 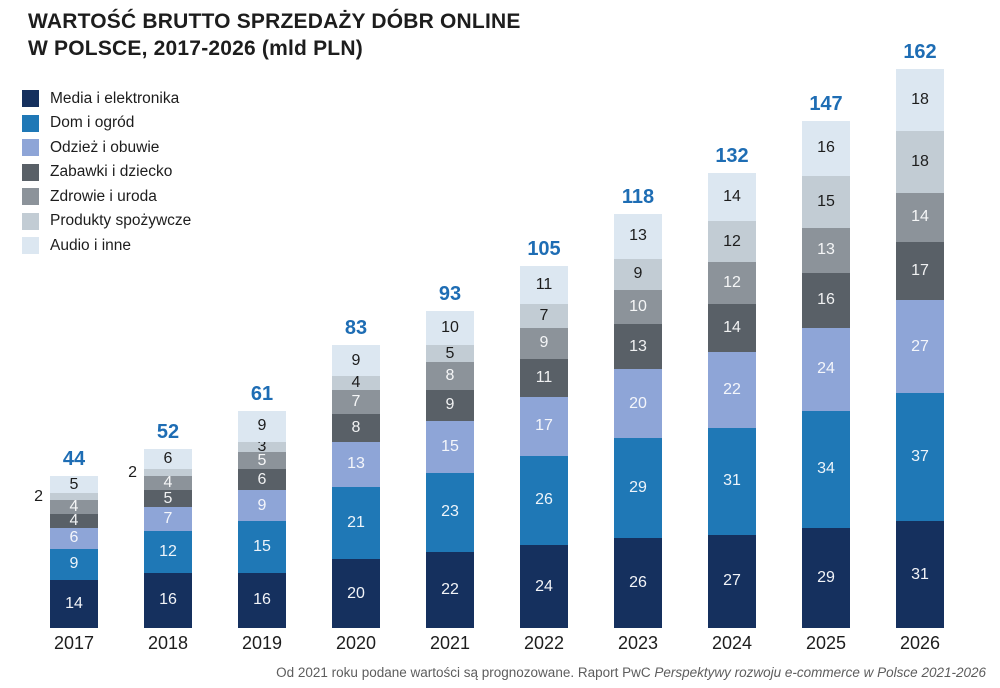 What do you see at coordinates (826, 369) in the screenshot?
I see `segment-value-label: 24` at bounding box center [826, 369].